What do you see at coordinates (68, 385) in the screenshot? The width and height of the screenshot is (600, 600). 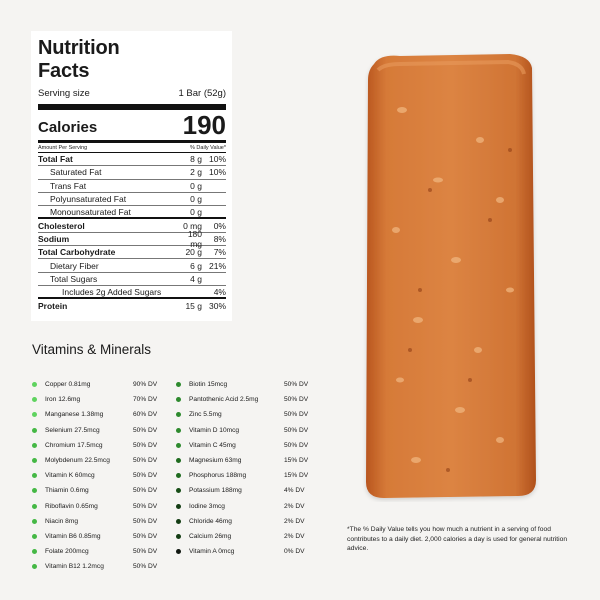 I see `vitamin-name: Copper 0.81mg` at bounding box center [68, 385].